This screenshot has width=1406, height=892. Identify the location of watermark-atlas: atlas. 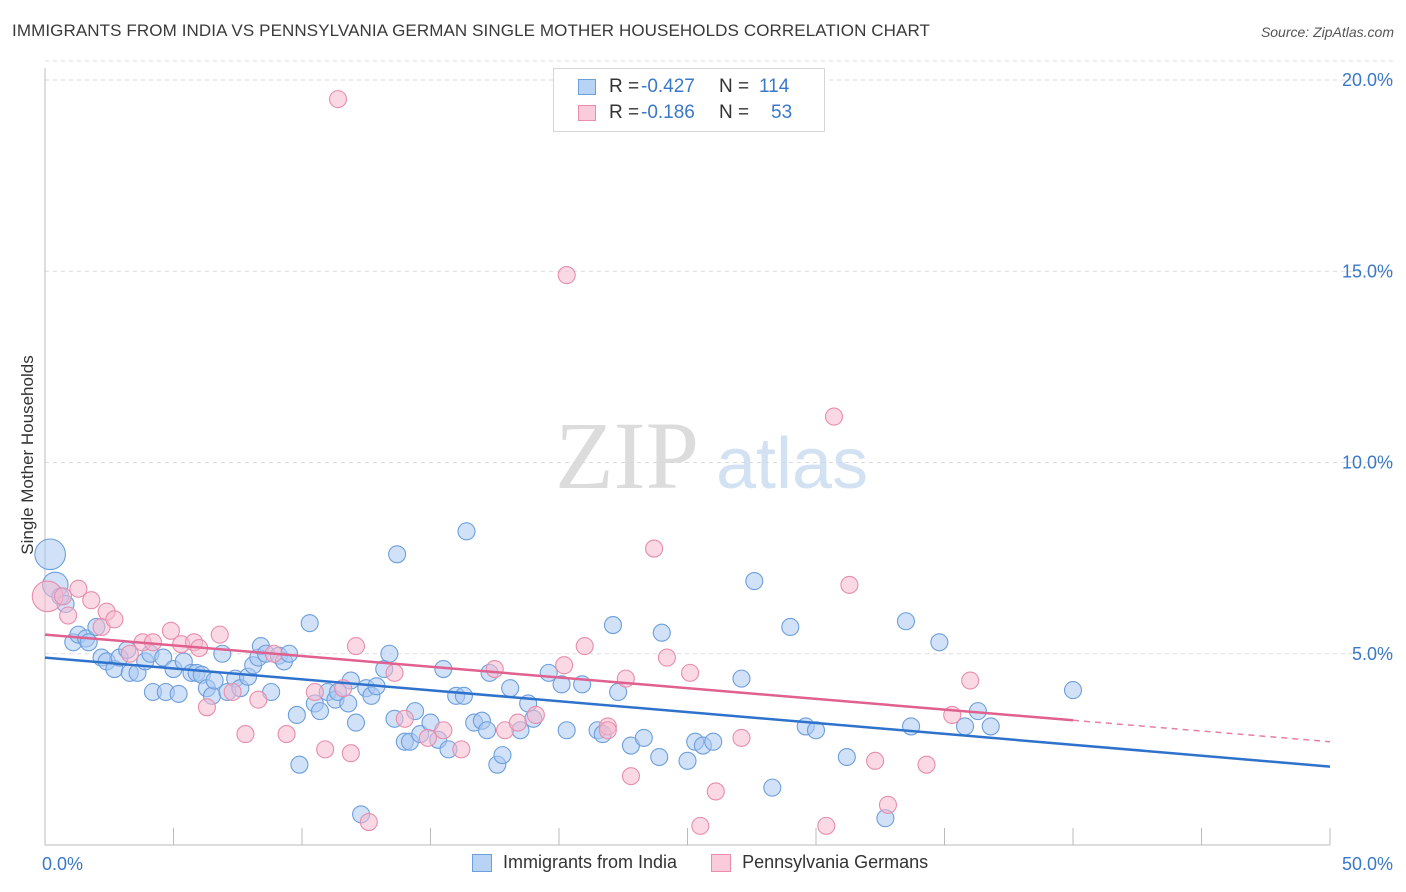
(792, 464).